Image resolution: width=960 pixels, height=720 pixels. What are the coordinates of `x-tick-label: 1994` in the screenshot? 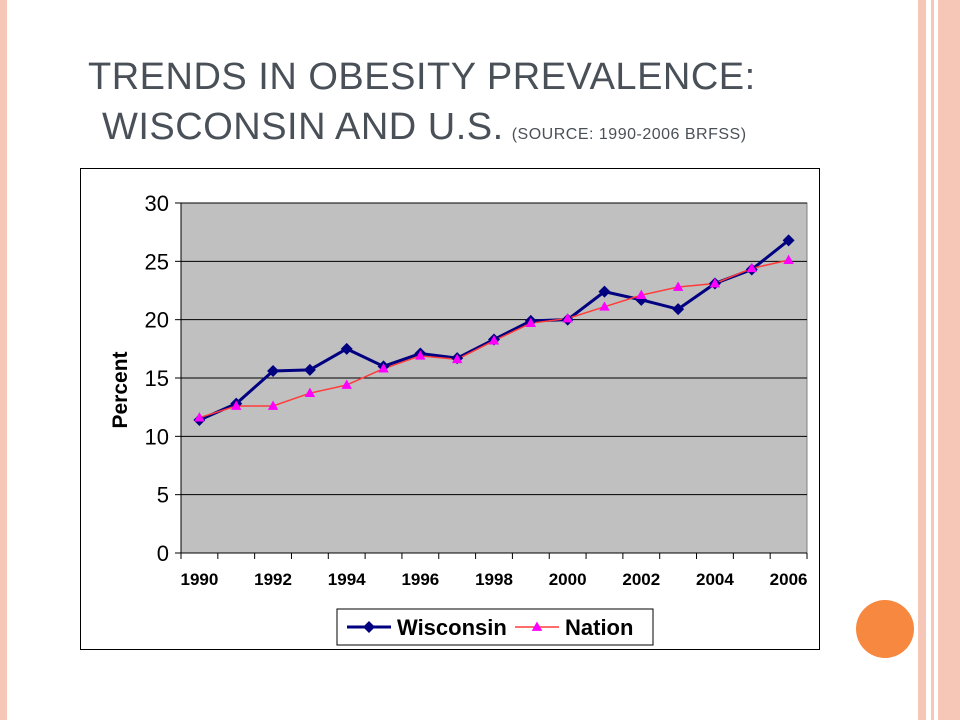 It's located at (347, 579).